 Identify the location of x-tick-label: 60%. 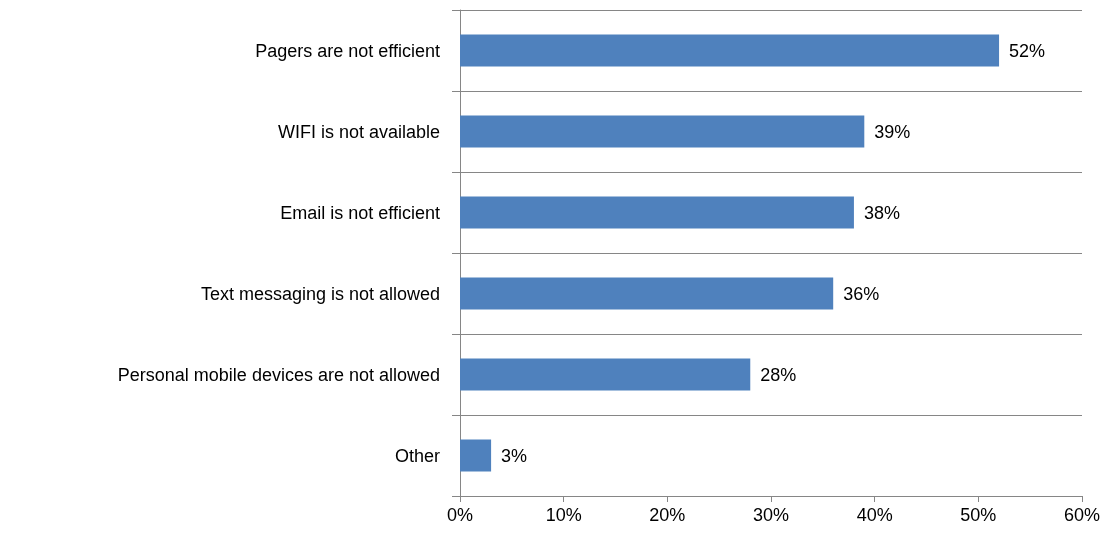
(1082, 515).